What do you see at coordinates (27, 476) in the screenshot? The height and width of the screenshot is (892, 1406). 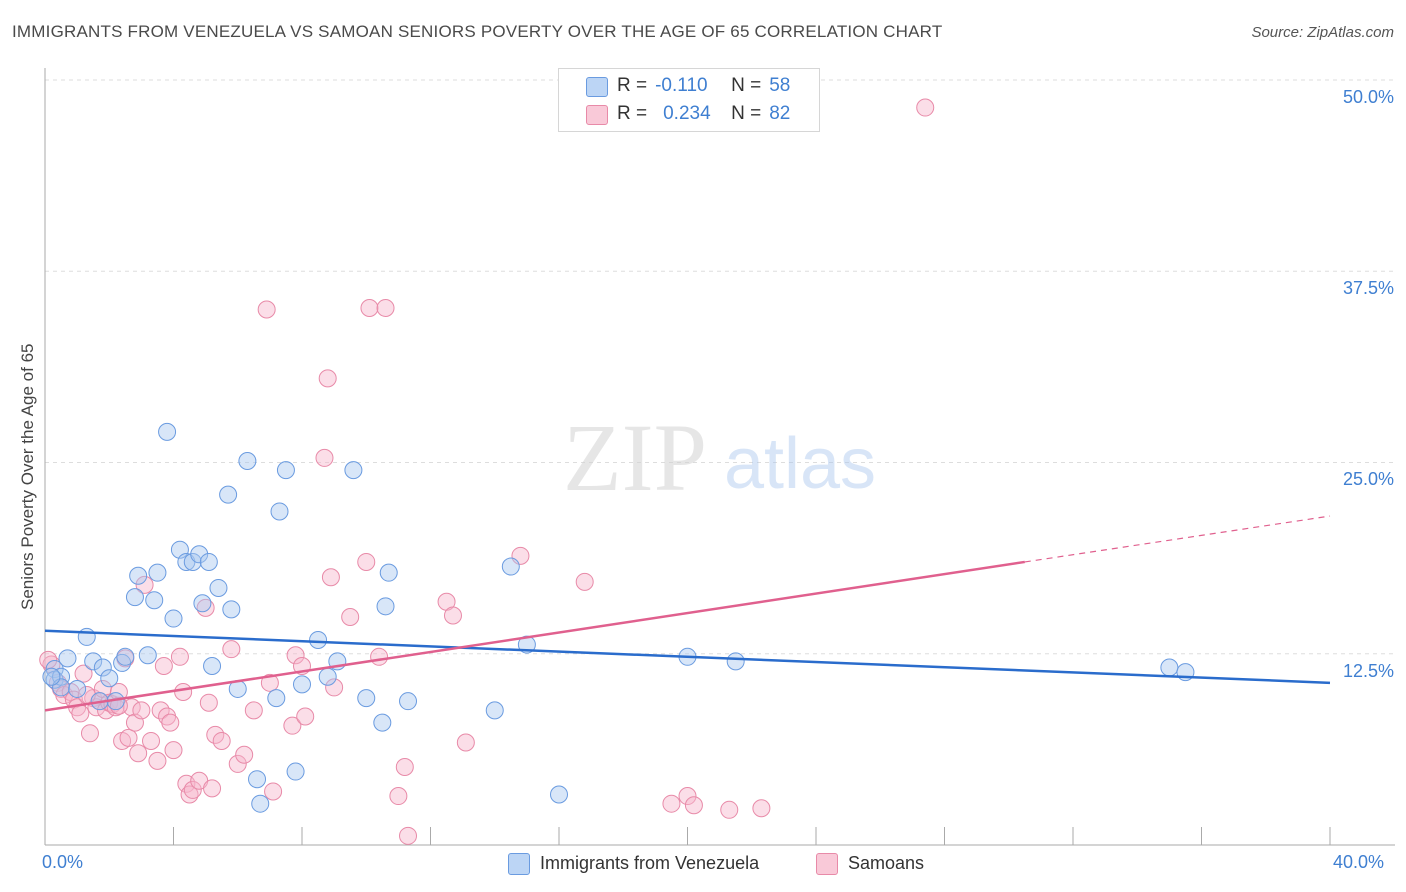 I see `y-axis-label: Seniors Poverty Over the Age of 65` at bounding box center [27, 476].